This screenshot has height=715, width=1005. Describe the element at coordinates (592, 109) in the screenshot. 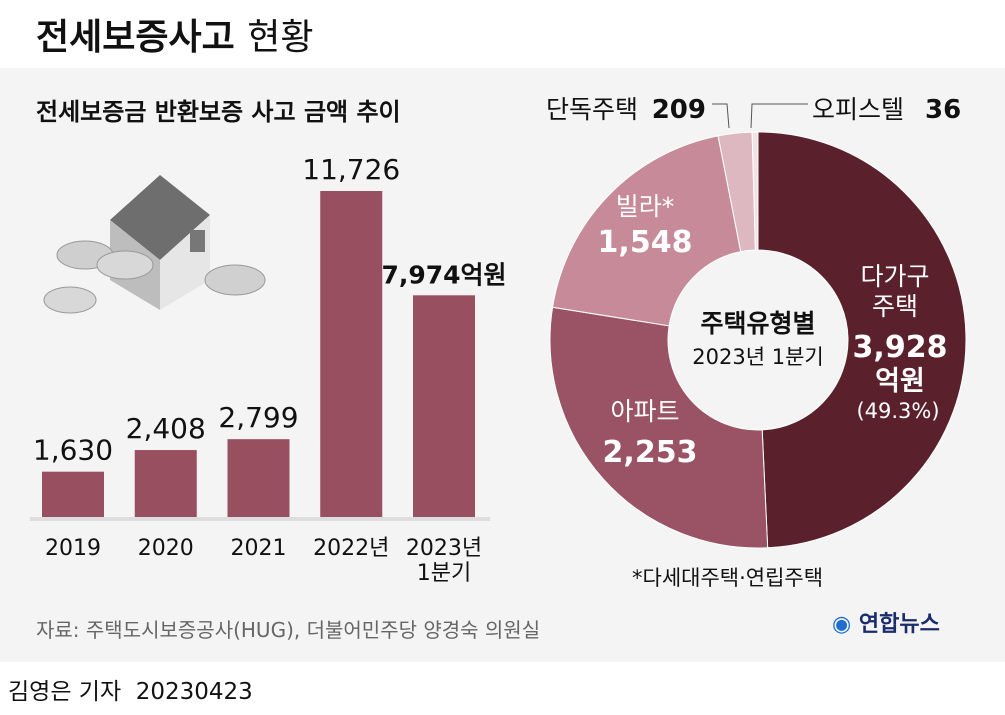

I see `slice-label: 단독주택` at that location.